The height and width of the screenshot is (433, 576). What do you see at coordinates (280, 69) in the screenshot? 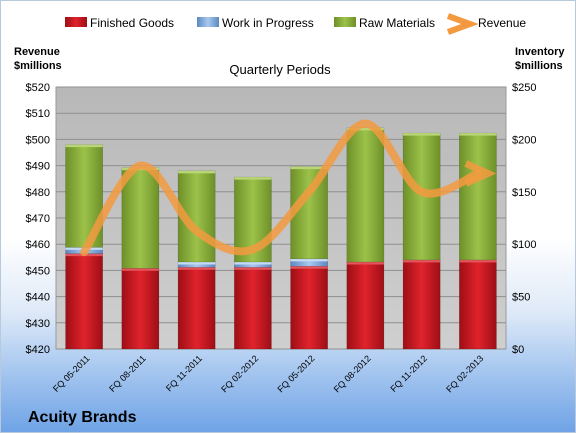
I see `chart-subtitle: Quarterly Periods` at bounding box center [280, 69].